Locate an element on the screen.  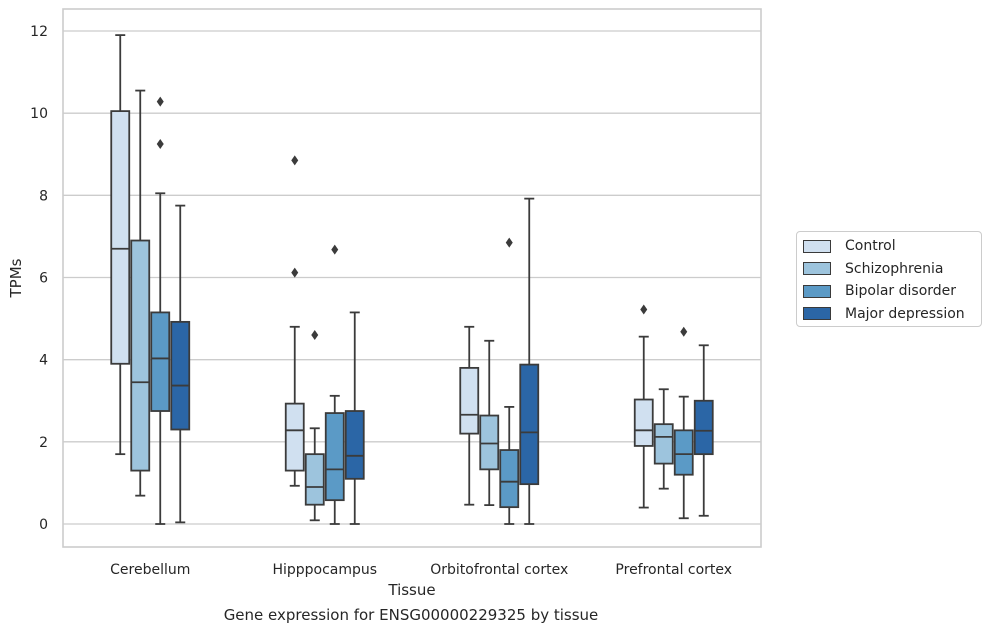
legend-item: Control is located at coordinates (849, 246).